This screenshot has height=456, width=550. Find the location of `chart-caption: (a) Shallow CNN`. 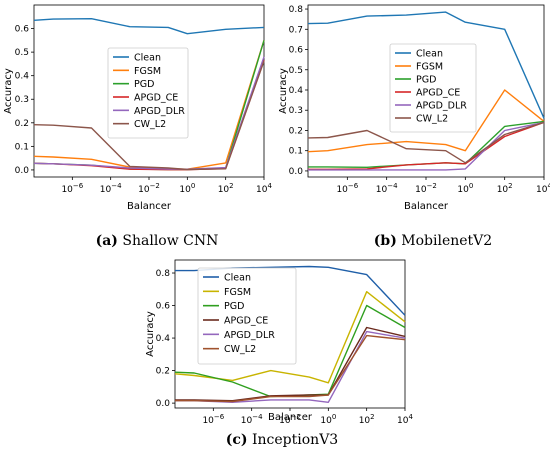

chart-caption: (a) Shallow CNN is located at coordinates (157, 241).